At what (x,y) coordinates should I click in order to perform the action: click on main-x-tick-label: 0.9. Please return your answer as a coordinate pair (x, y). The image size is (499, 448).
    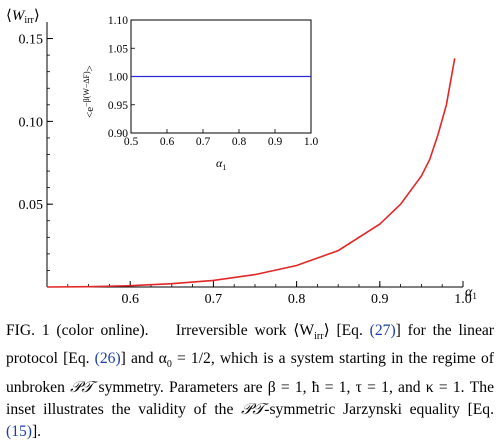
    Looking at the image, I should click on (380, 299).